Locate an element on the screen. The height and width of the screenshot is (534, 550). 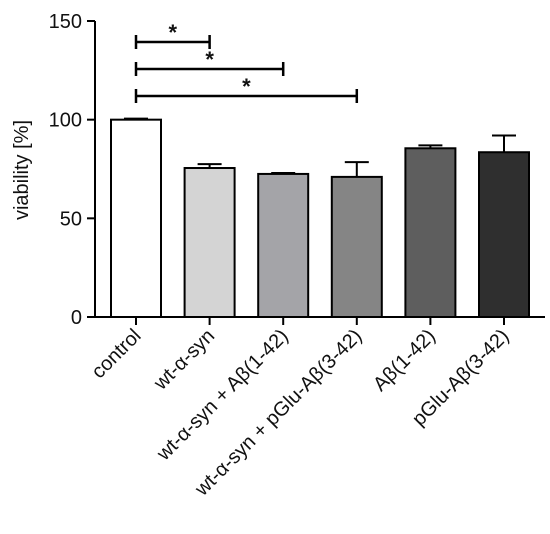
x-tick-label: control is located at coordinates (117, 354).